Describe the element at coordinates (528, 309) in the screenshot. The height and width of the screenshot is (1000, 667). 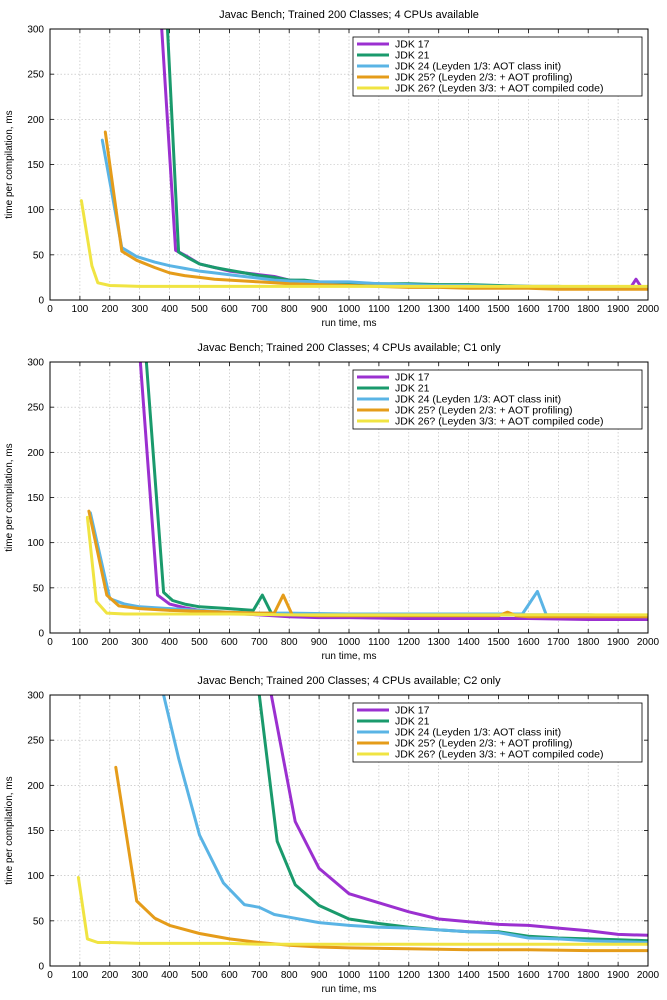
I see `x-tick-label: 1600` at that location.